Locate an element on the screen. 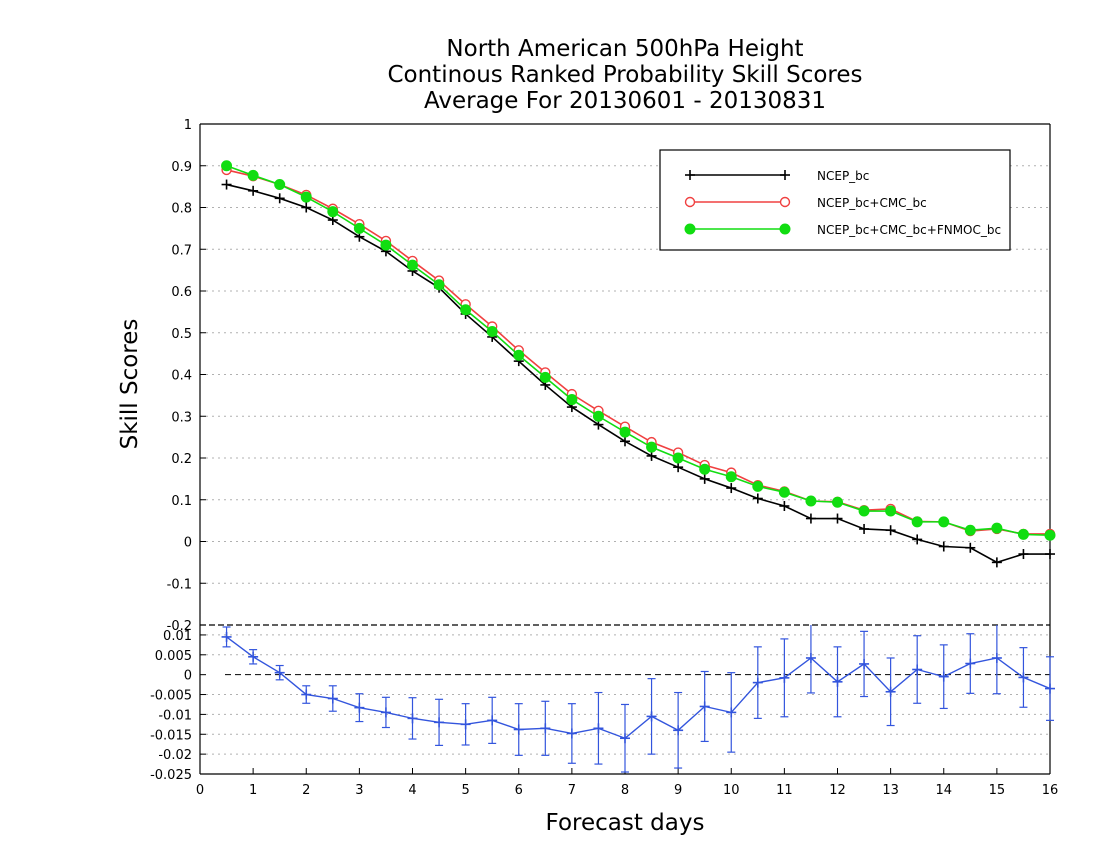 The height and width of the screenshot is (850, 1100). x-tick-label: 12 is located at coordinates (837, 790).